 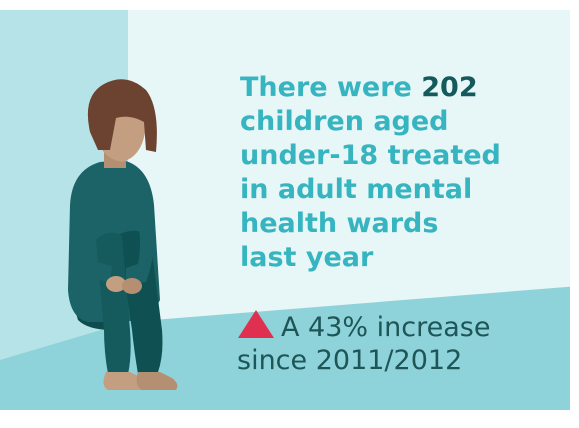 What do you see at coordinates (370, 155) in the screenshot?
I see `headline-line-3: under-18 treated` at bounding box center [370, 155].